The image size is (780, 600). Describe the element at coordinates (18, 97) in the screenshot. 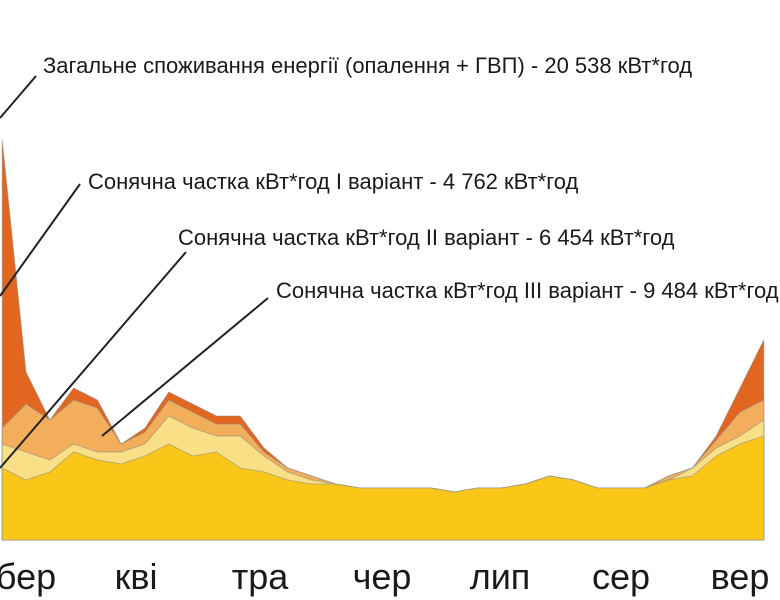

I see `leader-line-total` at that location.